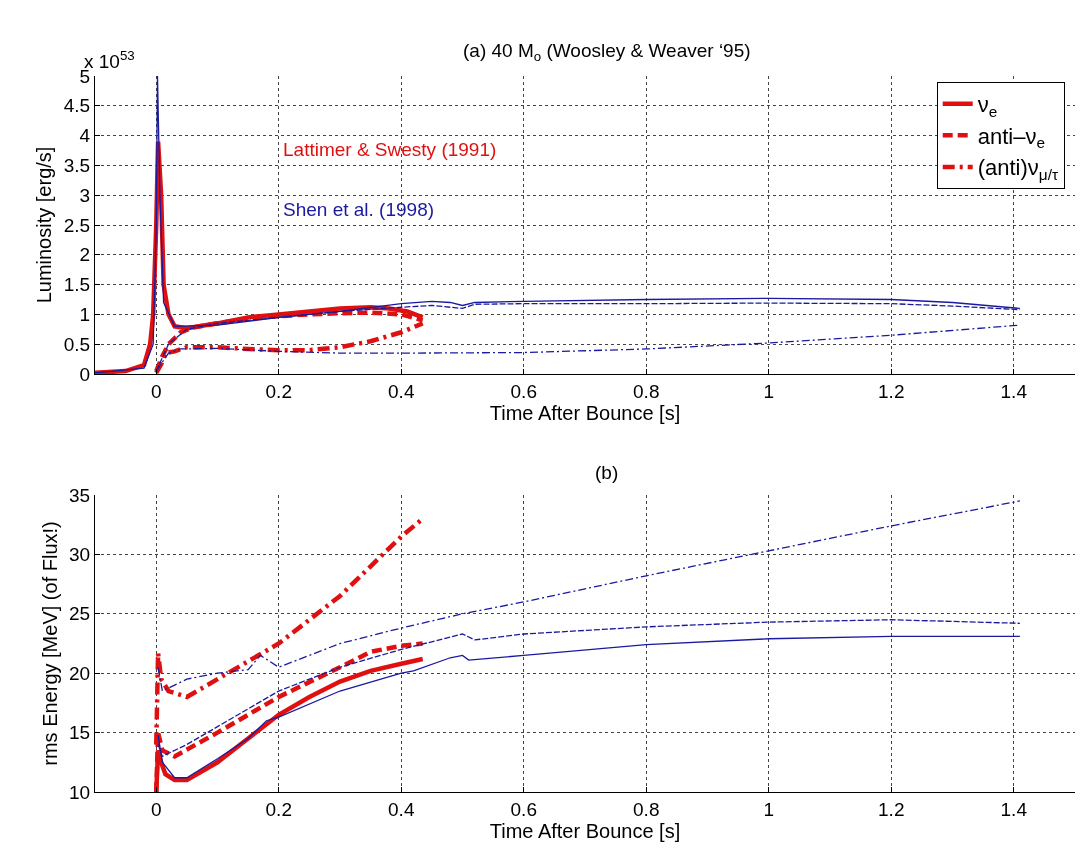 This screenshot has height=862, width=1092. What do you see at coordinates (77, 166) in the screenshot?
I see `y-tick-label: 3.5` at bounding box center [77, 166].